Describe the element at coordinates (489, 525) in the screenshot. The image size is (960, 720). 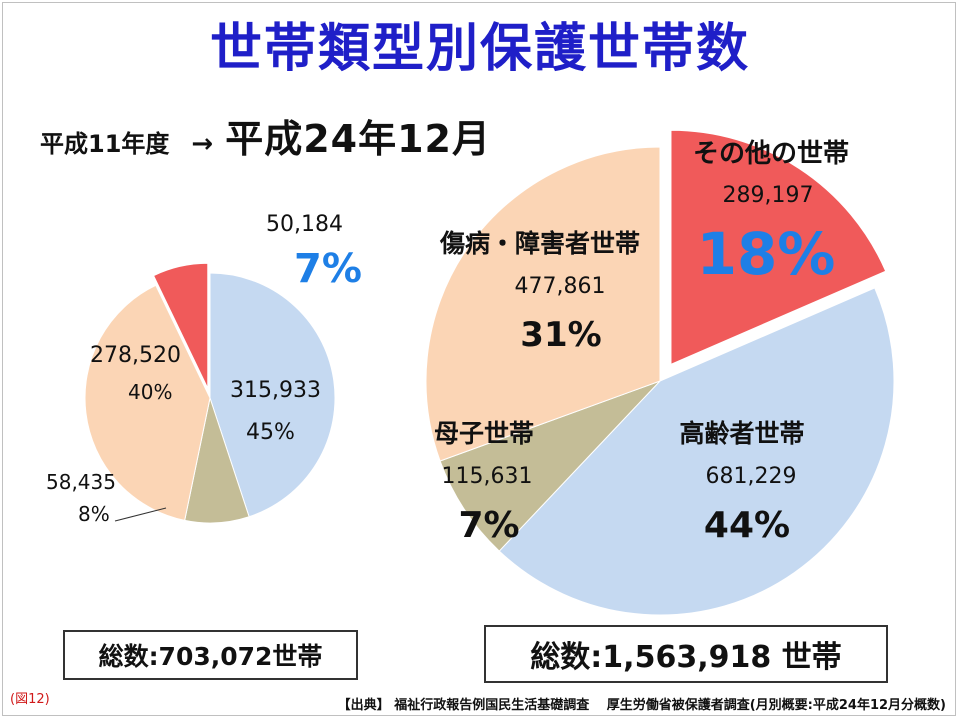
I see `single-mother-pct-h24: 7%` at that location.